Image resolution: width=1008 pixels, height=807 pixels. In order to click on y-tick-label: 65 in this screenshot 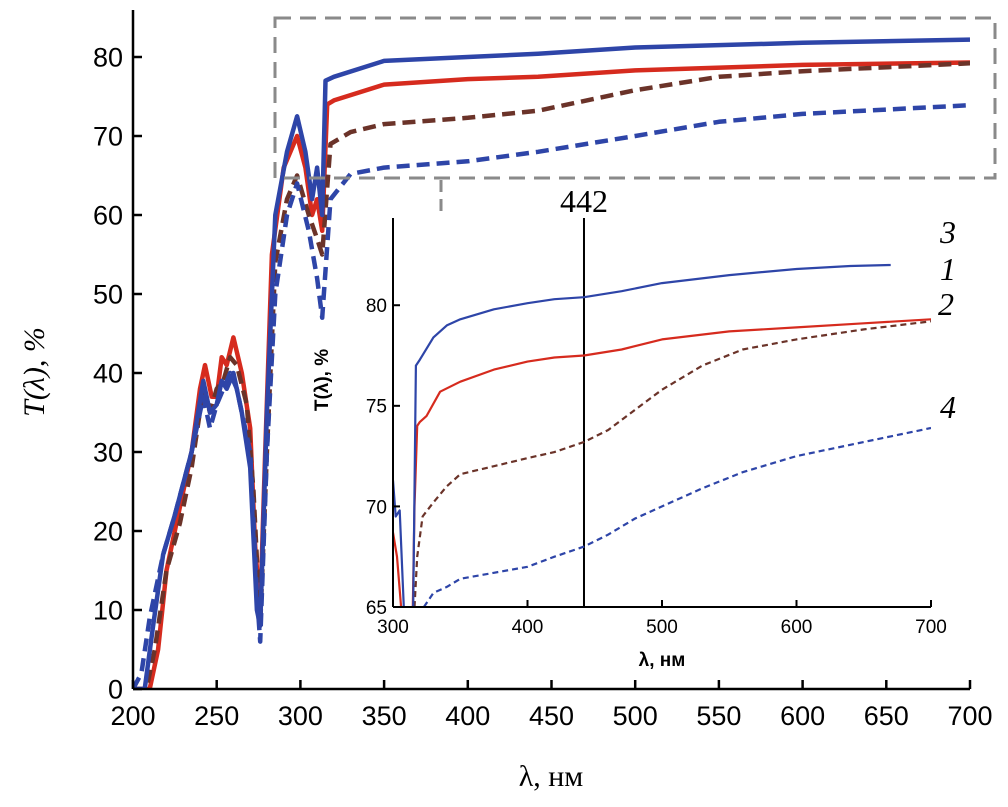, I will do `click(376, 608)`.